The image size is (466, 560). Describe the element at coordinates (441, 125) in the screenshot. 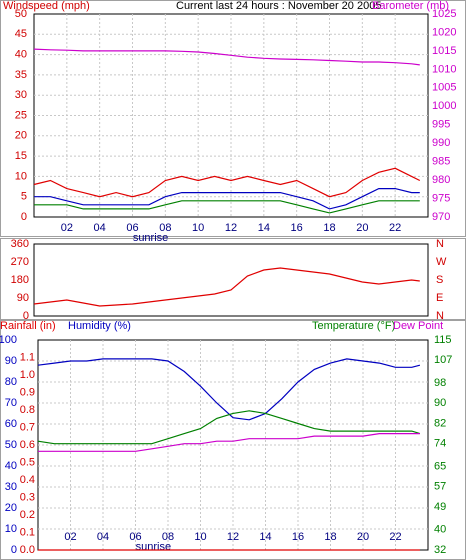

I see `y2-tick-label: 995` at that location.